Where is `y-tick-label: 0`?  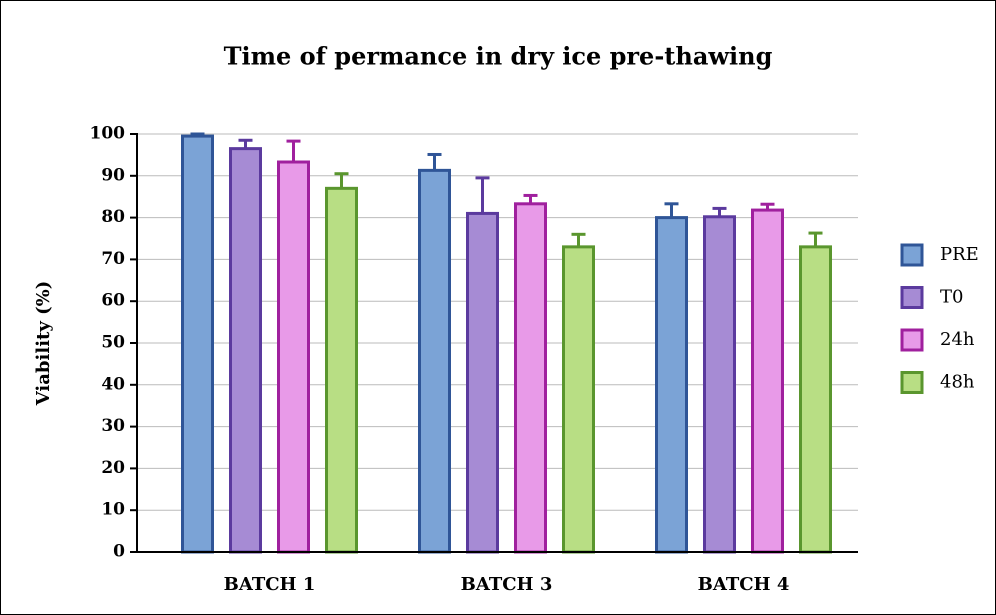 y-tick-label: 0 is located at coordinates (119, 552).